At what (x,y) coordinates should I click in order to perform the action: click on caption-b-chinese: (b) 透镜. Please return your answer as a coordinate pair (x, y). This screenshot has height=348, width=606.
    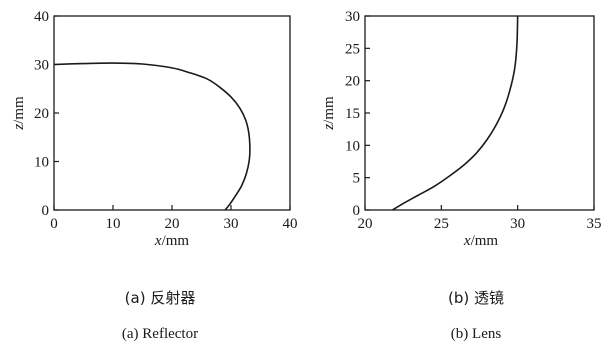
    Looking at the image, I should click on (476, 298).